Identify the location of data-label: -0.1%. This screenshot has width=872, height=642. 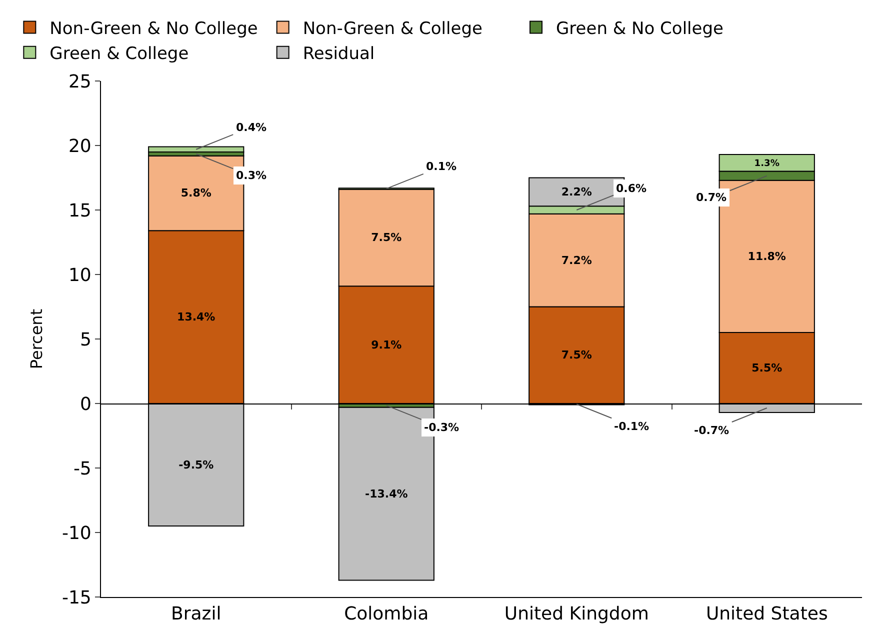
(632, 426).